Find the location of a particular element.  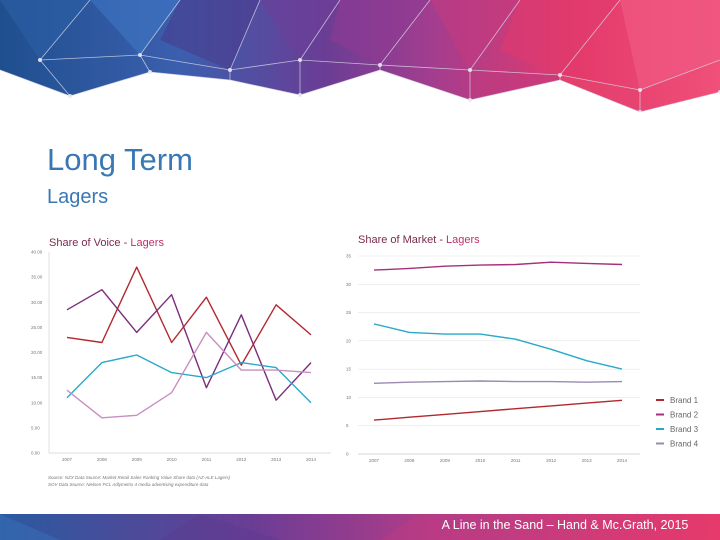

y-tick-label: 25 is located at coordinates (349, 312).